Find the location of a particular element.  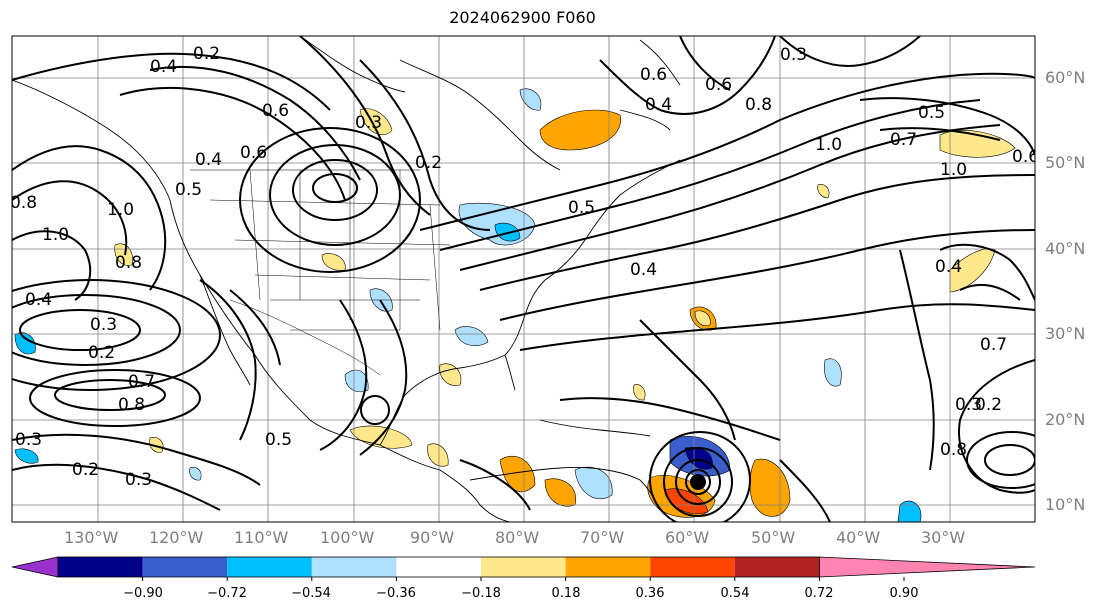

longitude-label: 120°W is located at coordinates (176, 537).